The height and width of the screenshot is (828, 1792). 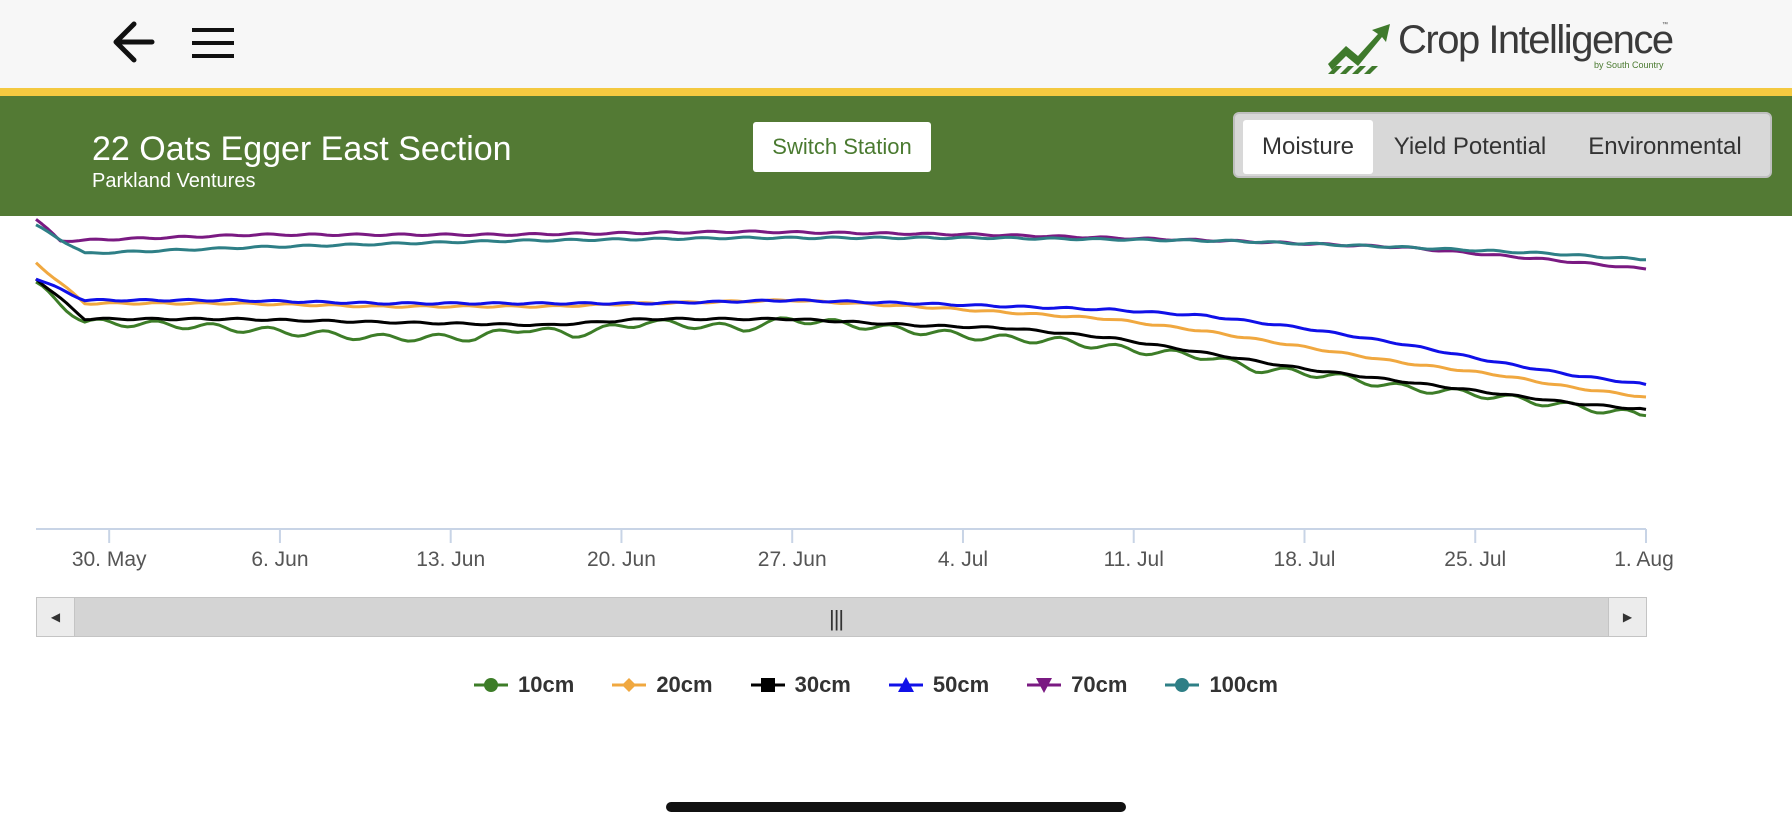 I want to click on legend-item-100cm: 100cm, so click(x=1221, y=685).